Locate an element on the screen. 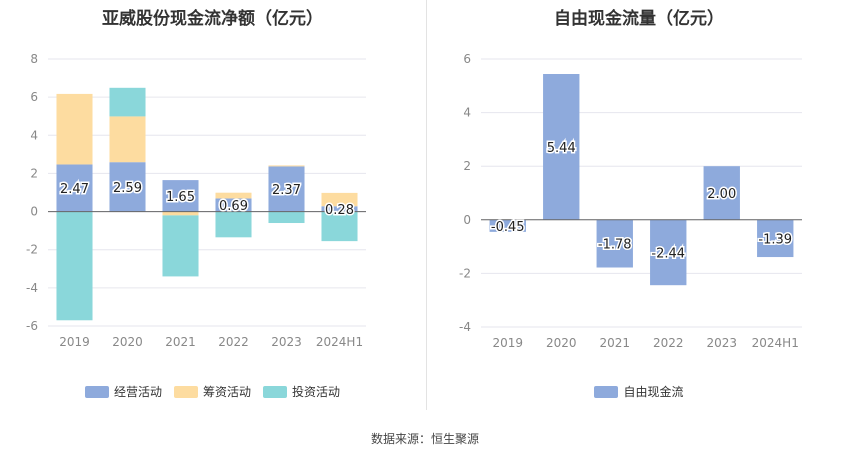  data-label: 2.47 is located at coordinates (74, 189).